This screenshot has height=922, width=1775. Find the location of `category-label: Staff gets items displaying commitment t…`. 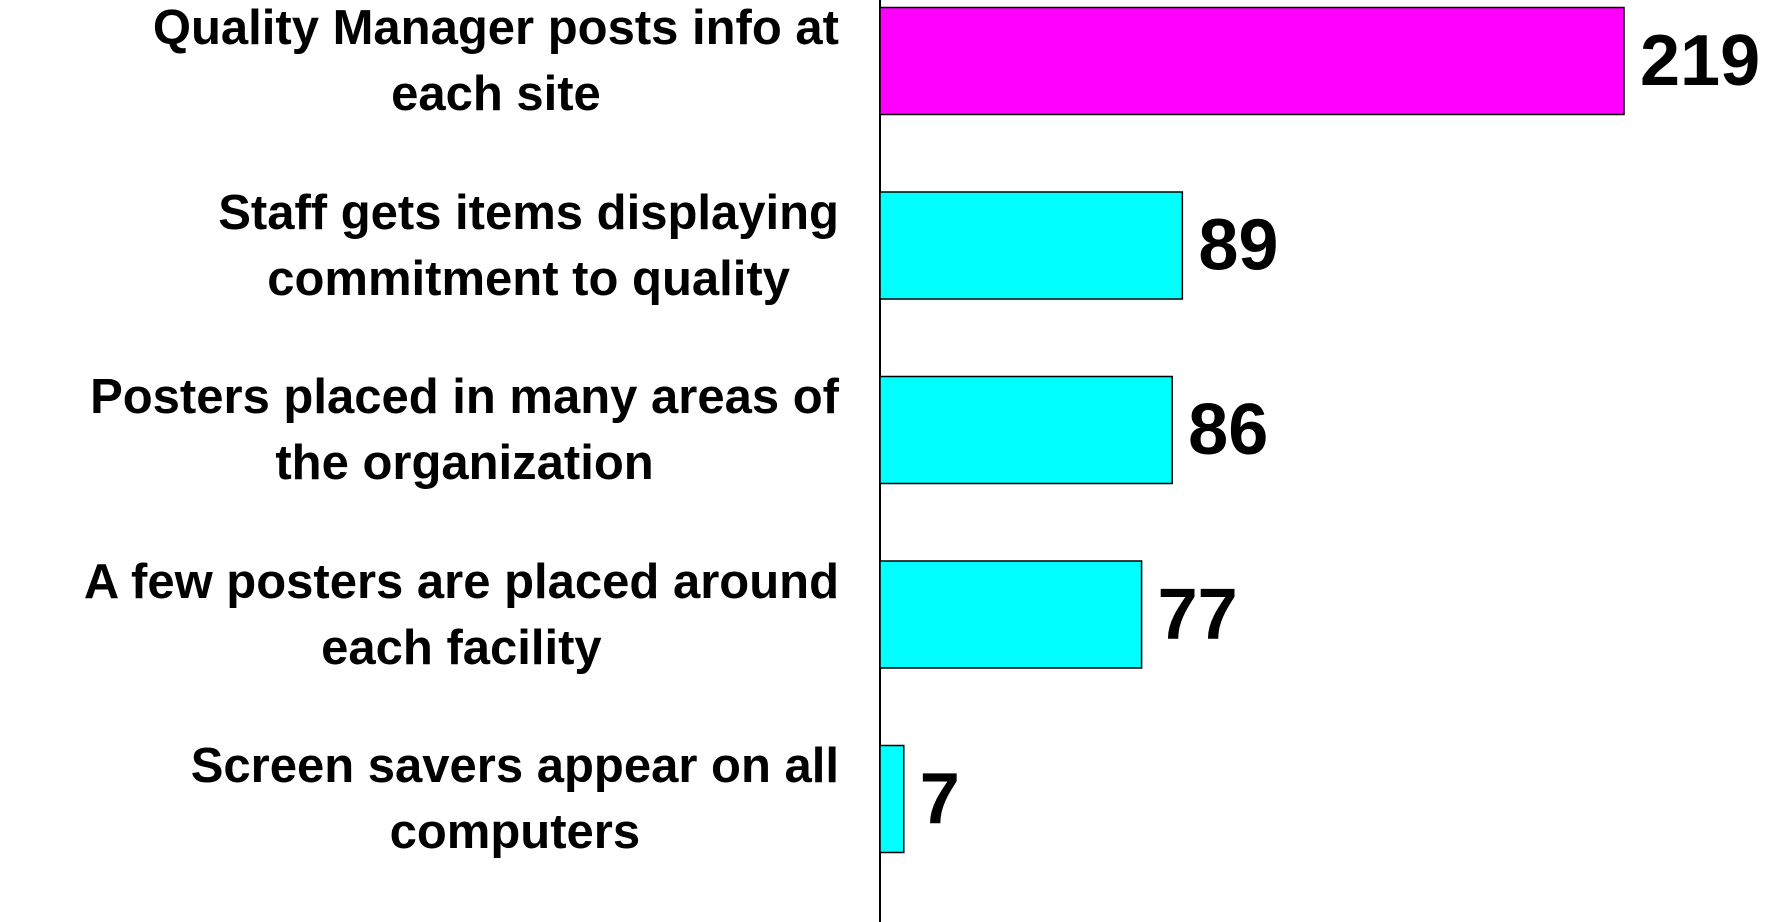

category-label: Staff gets items displaying commitment t… is located at coordinates (528, 245).